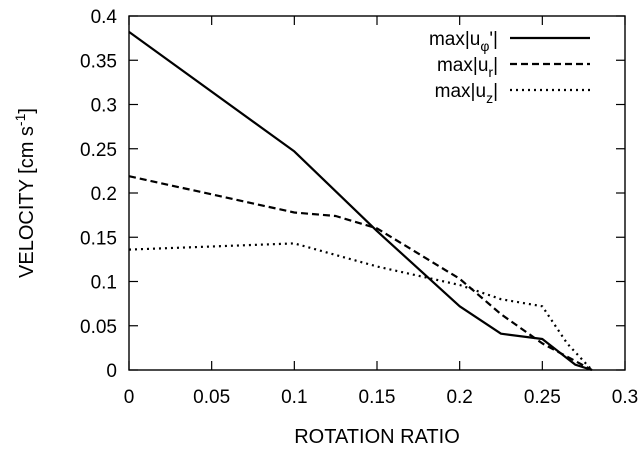  I want to click on x-tick-label: 0.3, so click(625, 397).